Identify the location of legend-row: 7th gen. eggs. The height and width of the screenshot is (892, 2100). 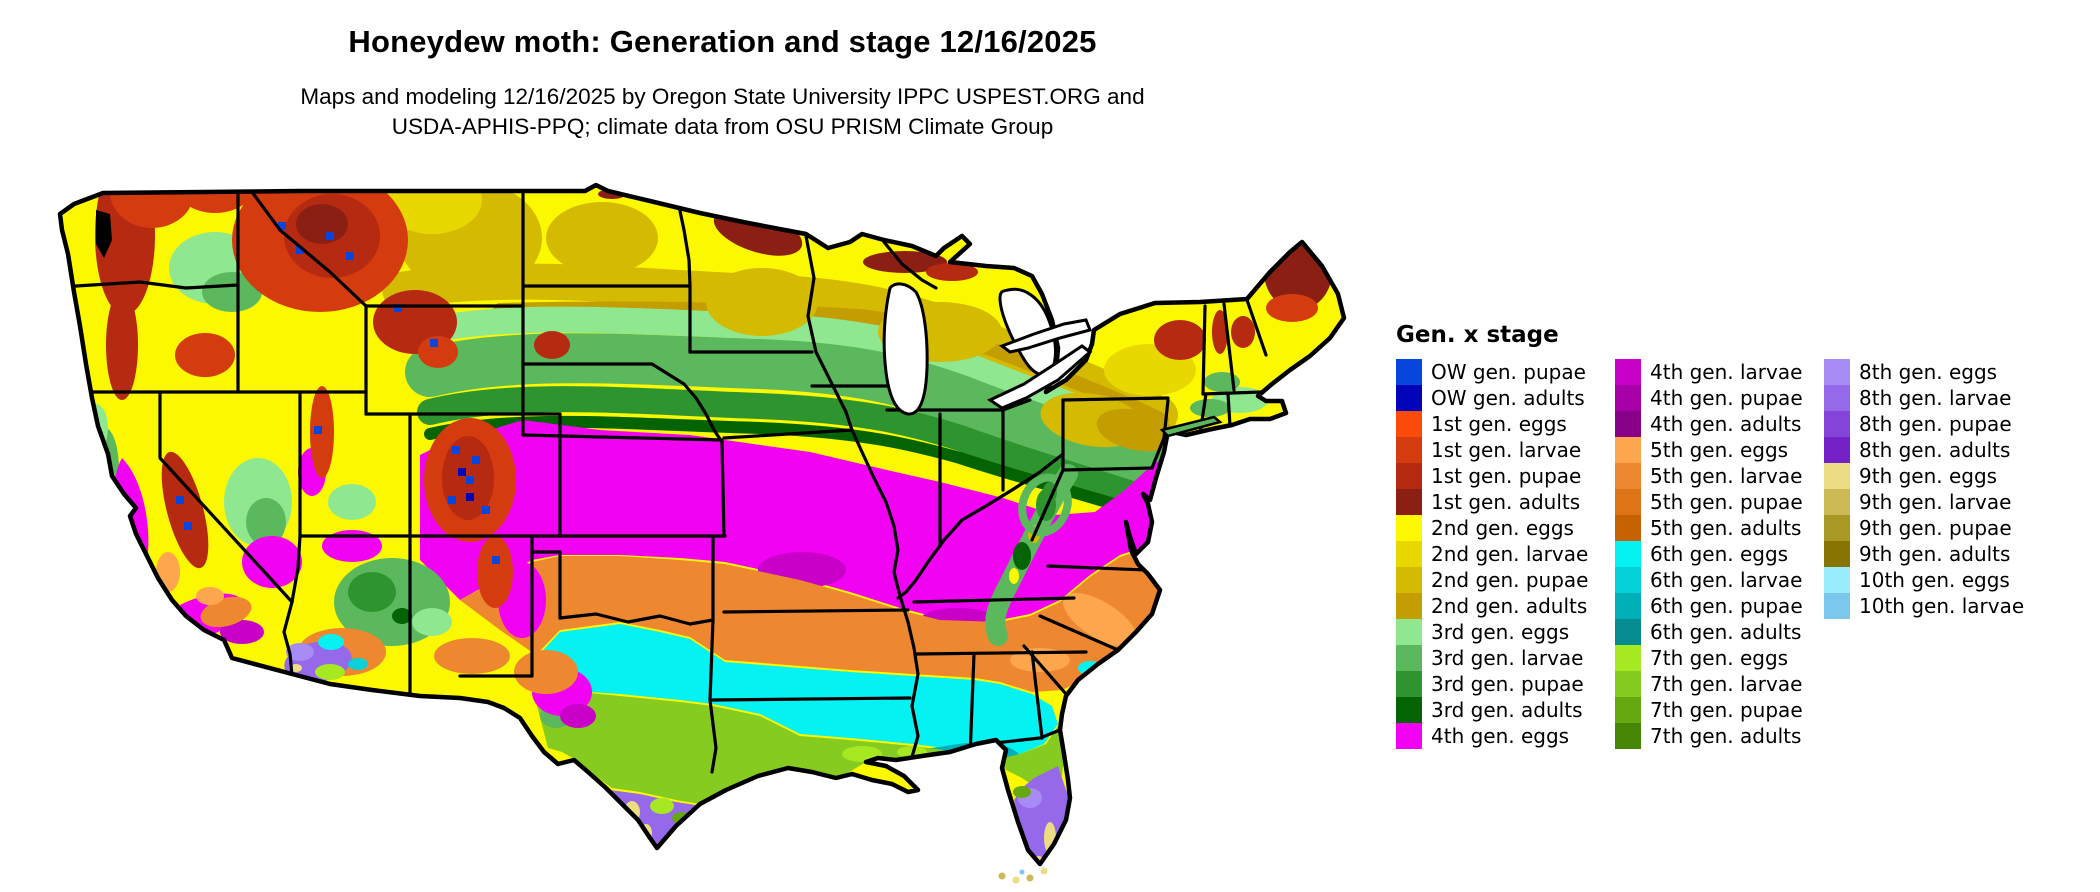
(1709, 658).